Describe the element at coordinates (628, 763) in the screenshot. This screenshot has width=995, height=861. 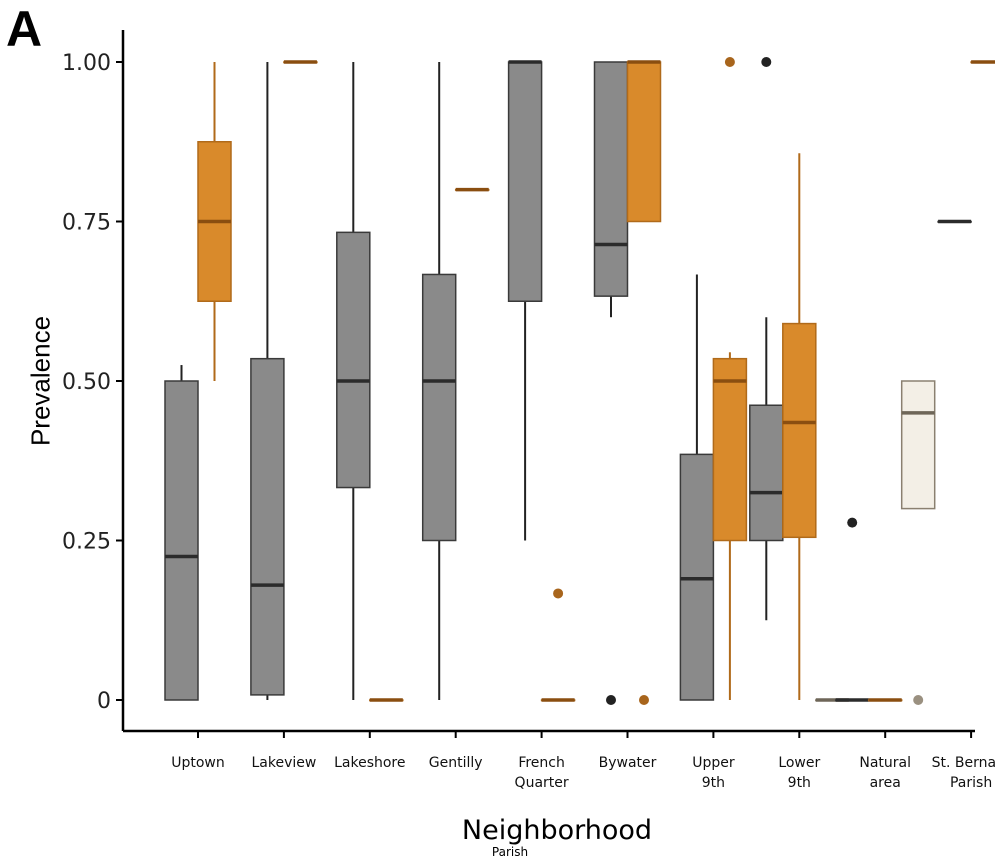
I see `x-tick-label: Bywater` at that location.